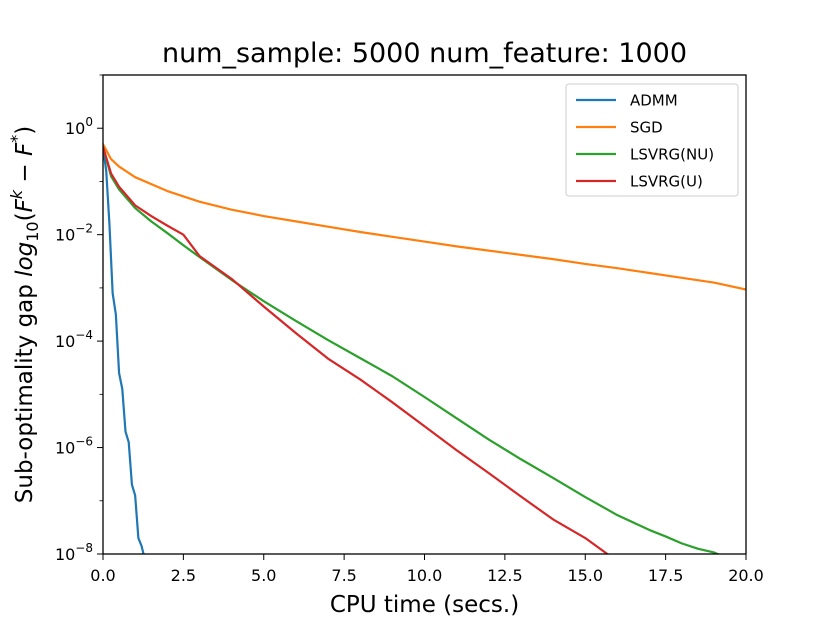 The width and height of the screenshot is (830, 623). Describe the element at coordinates (124, 349) in the screenshot. I see `series-line-admm` at that location.